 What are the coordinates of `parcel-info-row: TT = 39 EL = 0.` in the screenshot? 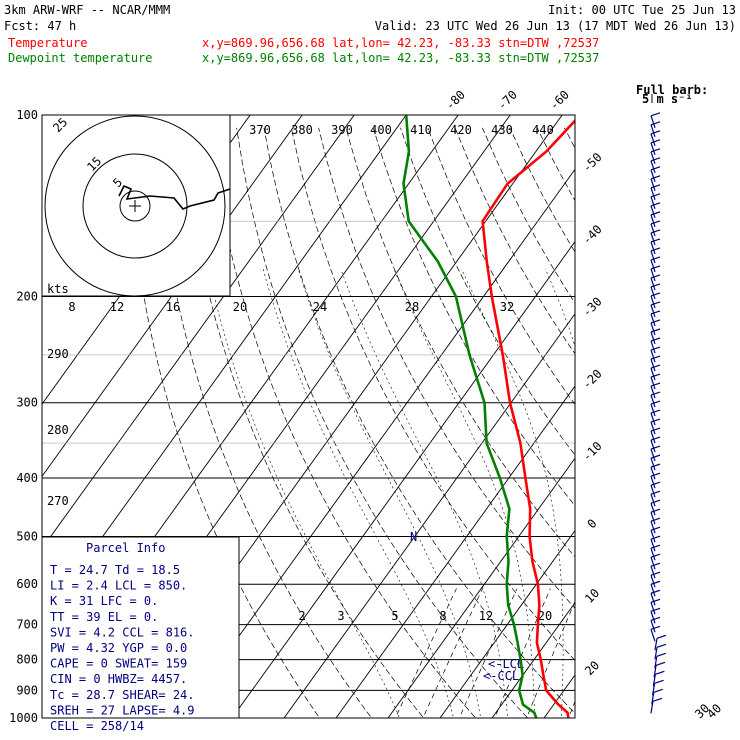 It's located at (104, 617).